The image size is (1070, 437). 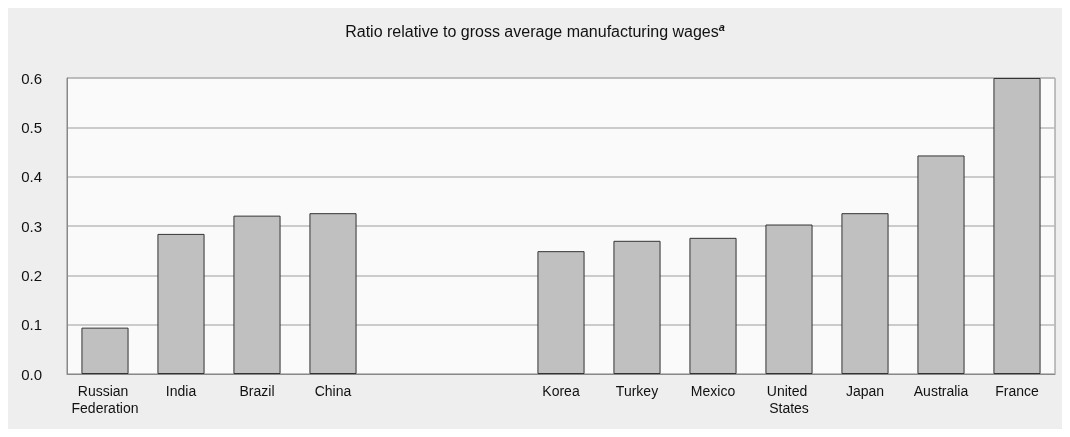 What do you see at coordinates (31, 275) in the screenshot?
I see `y-tick-label: 0.2` at bounding box center [31, 275].